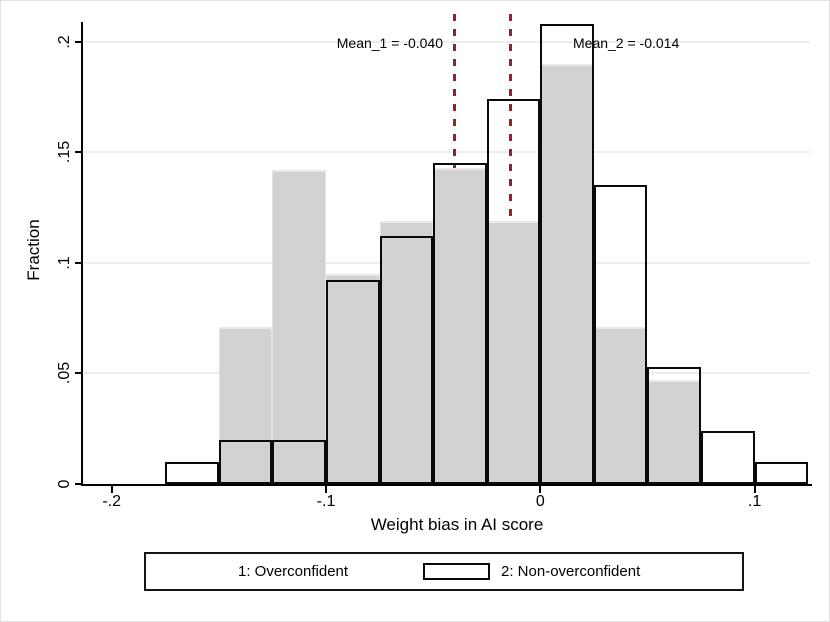 The width and height of the screenshot is (830, 622). I want to click on legend-swatch-non-overconfident, so click(456, 571).